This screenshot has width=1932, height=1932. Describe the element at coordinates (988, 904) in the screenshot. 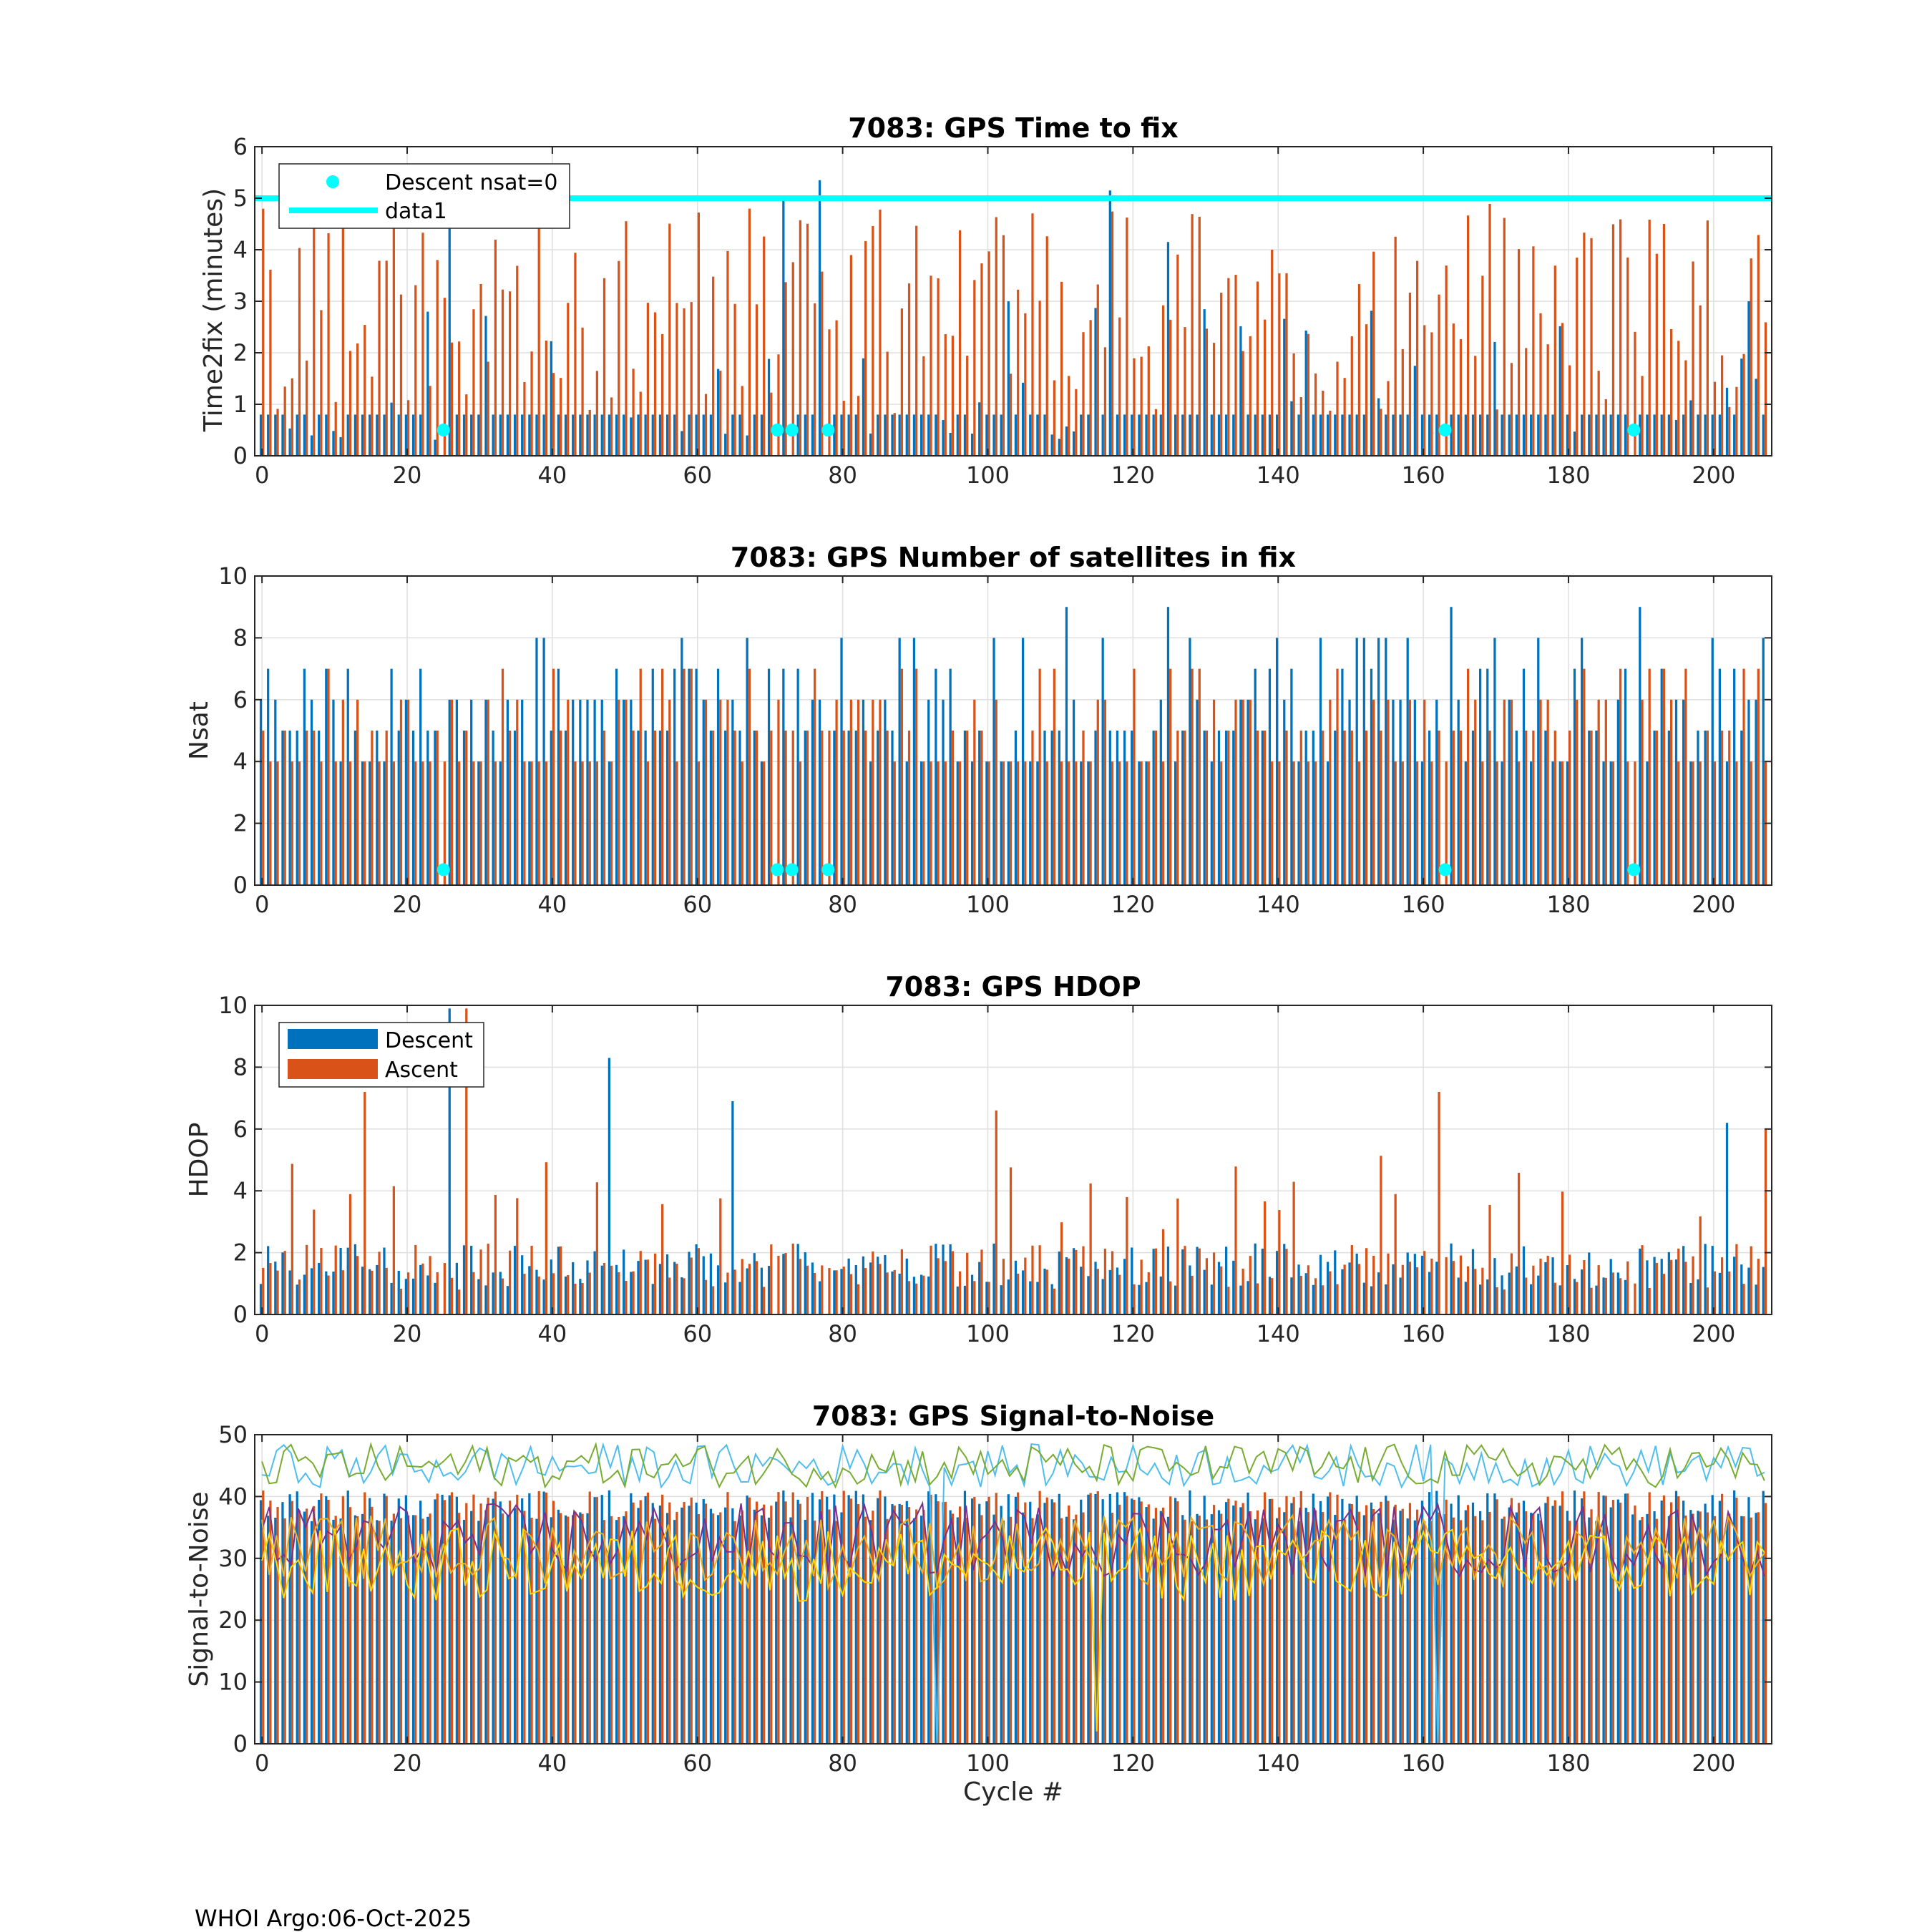

I see `x-tick-label: 100` at that location.